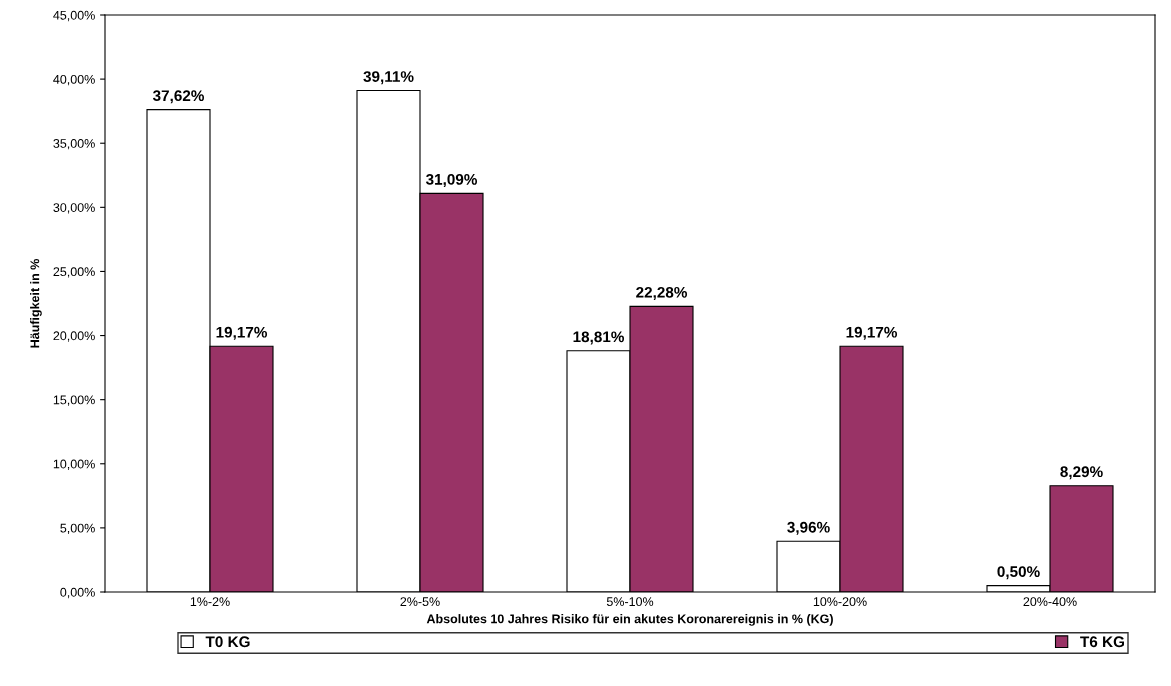 The image size is (1171, 686). What do you see at coordinates (1102, 642) in the screenshot?
I see `legend-label: T6 KG` at bounding box center [1102, 642].